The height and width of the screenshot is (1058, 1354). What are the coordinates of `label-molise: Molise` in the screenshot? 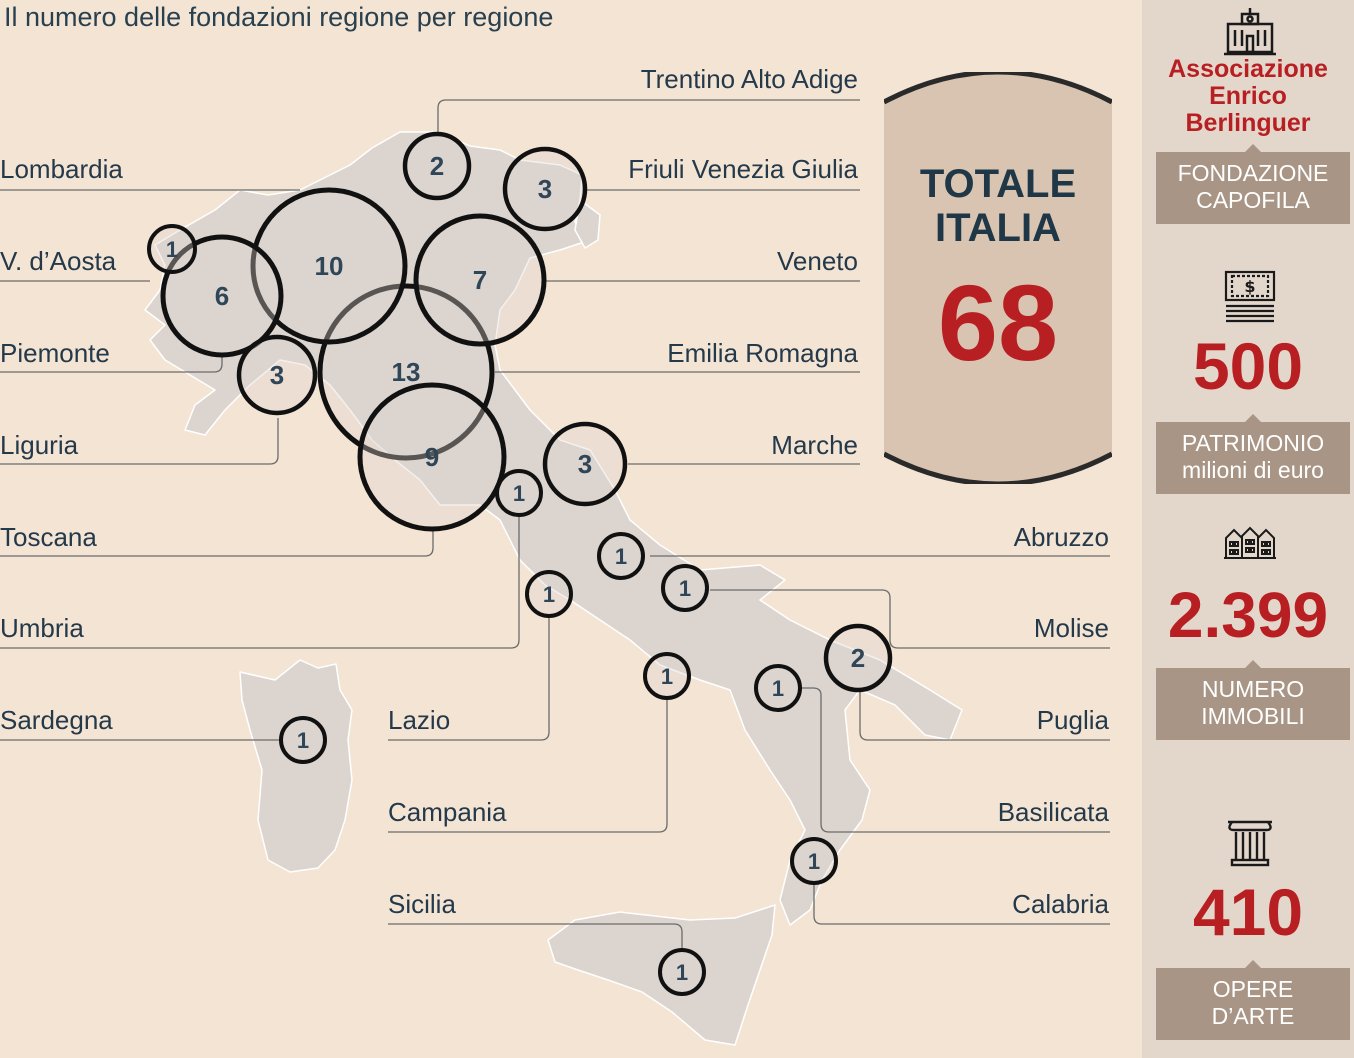 It's located at (1071, 628).